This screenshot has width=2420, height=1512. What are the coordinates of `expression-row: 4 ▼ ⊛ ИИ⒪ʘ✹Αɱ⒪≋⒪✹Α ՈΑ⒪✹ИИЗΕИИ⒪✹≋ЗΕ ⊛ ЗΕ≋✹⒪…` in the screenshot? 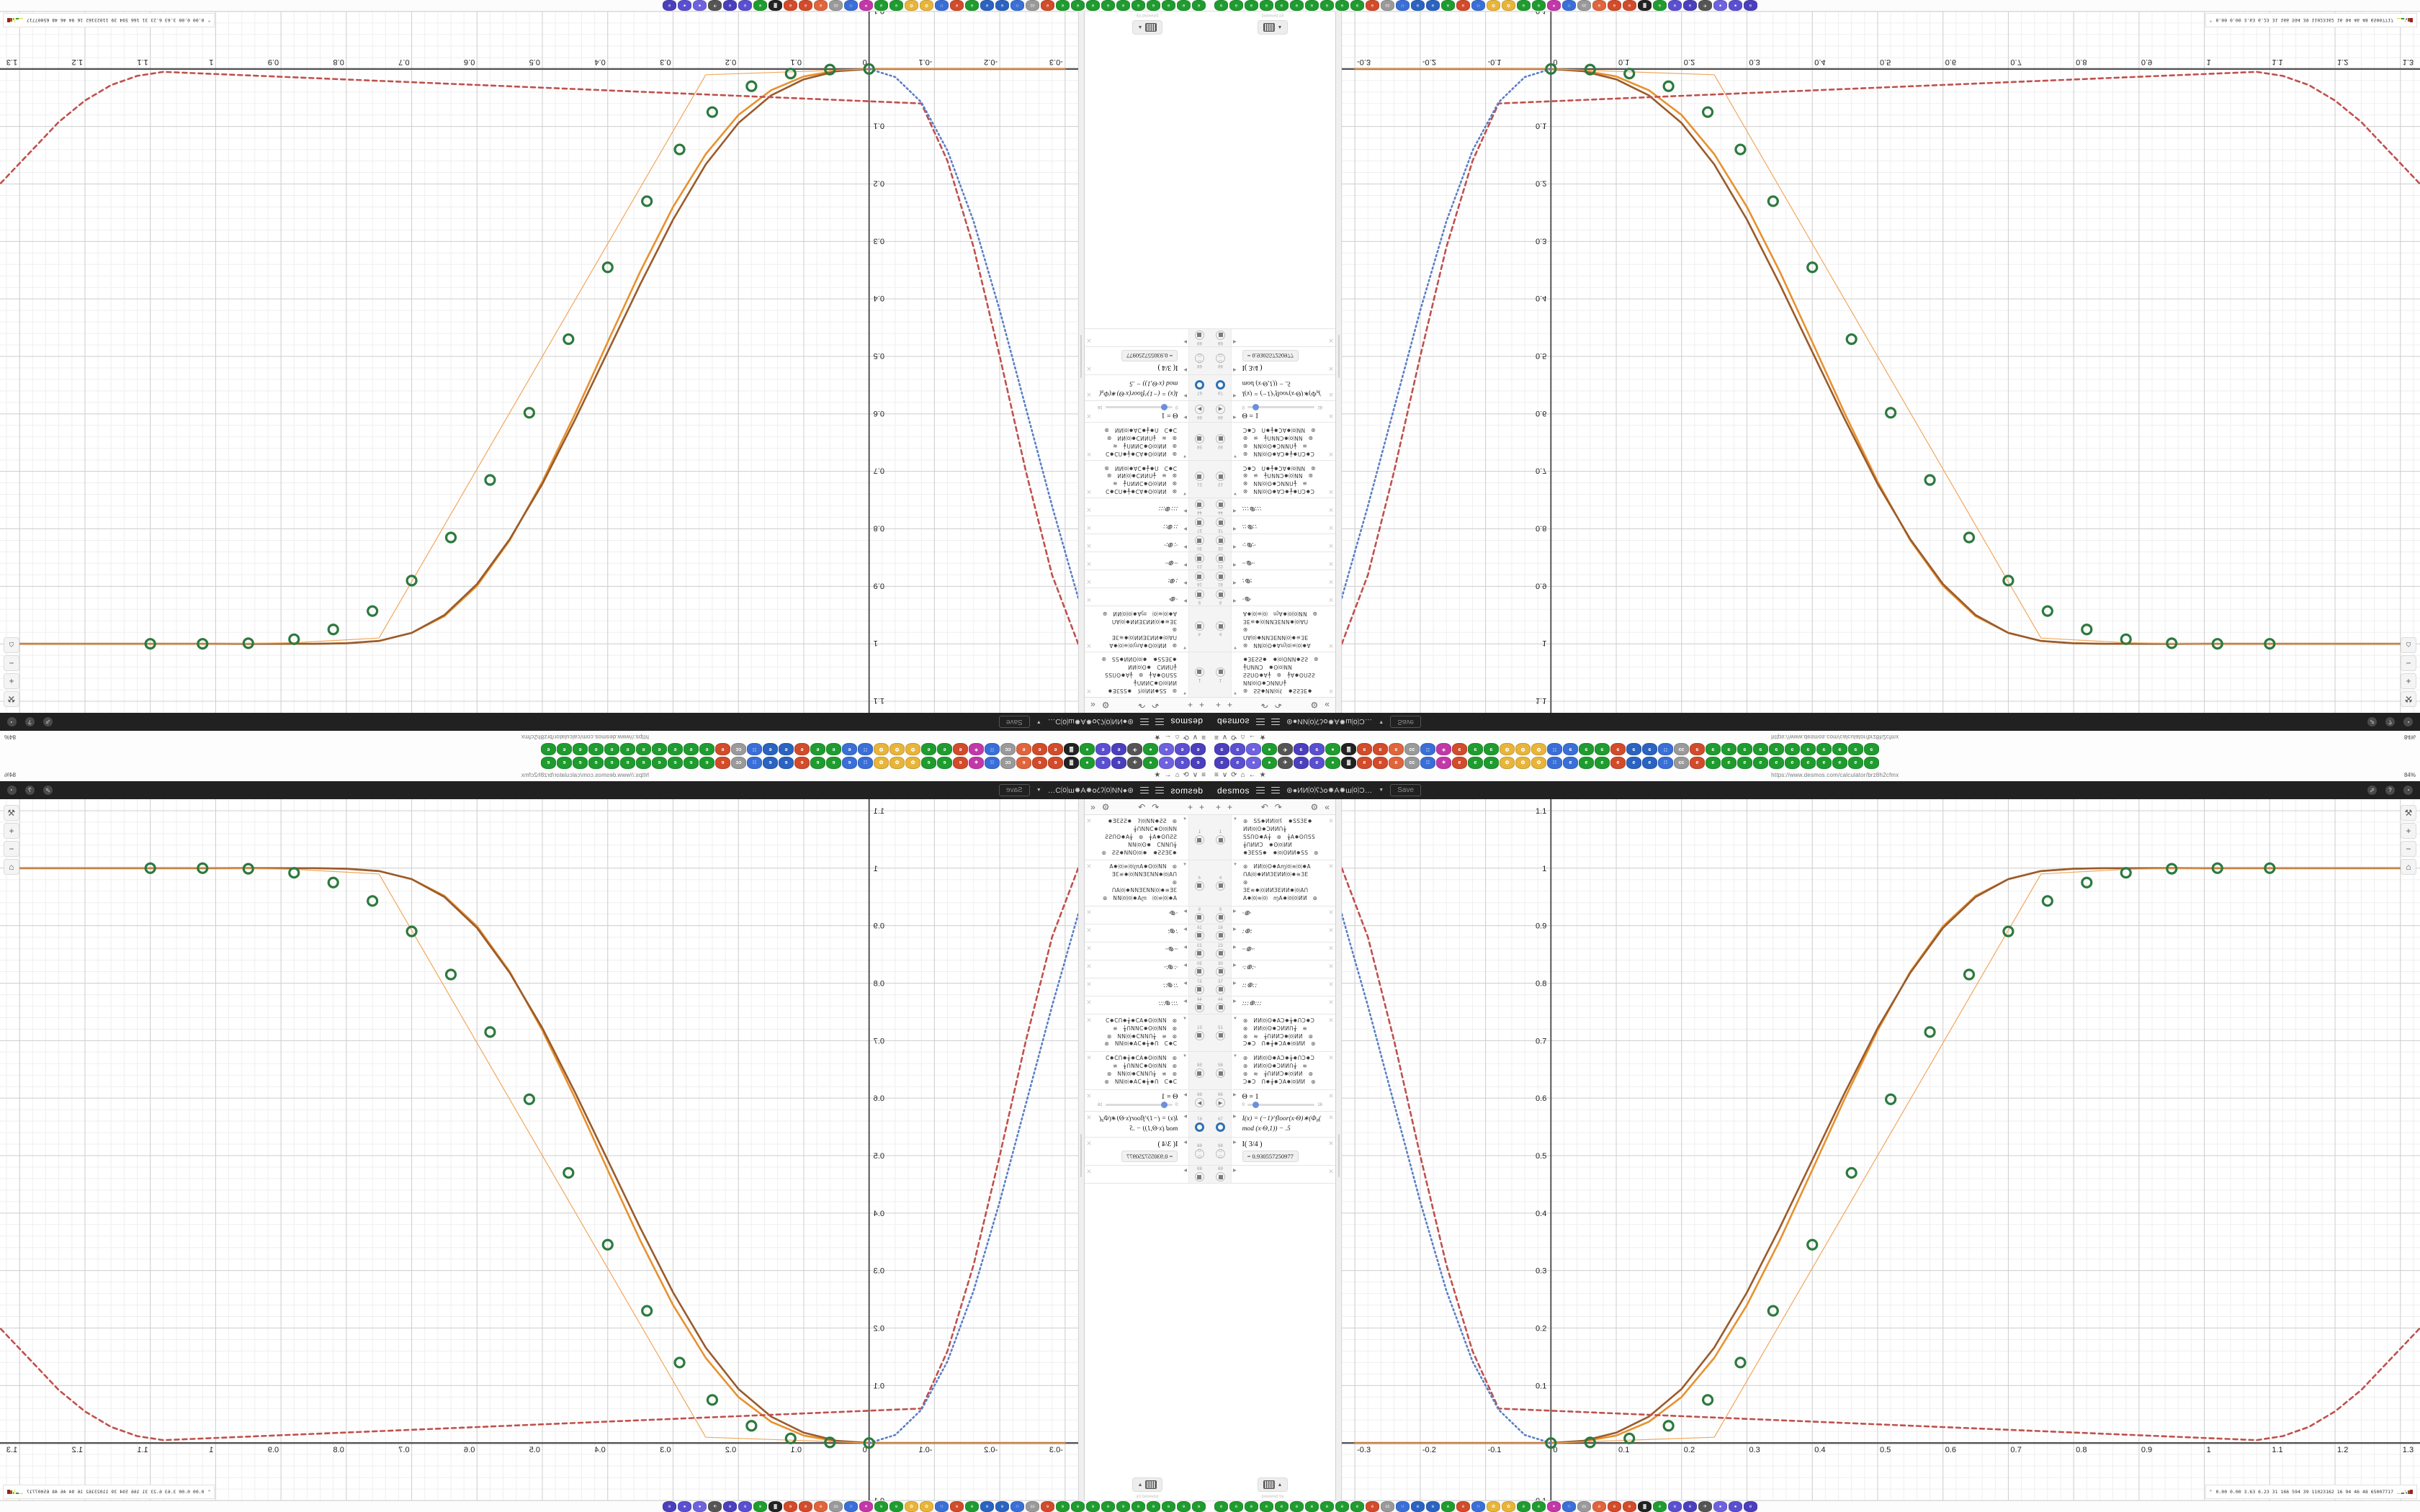 It's located at (1147, 883).